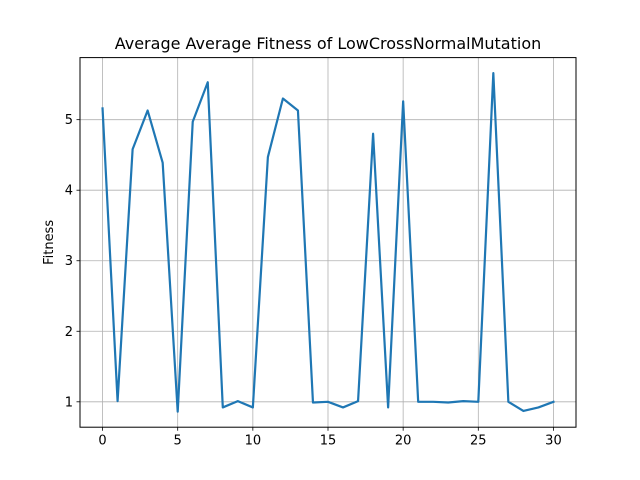 The width and height of the screenshot is (640, 480). I want to click on x-tick-label: 20, so click(403, 441).